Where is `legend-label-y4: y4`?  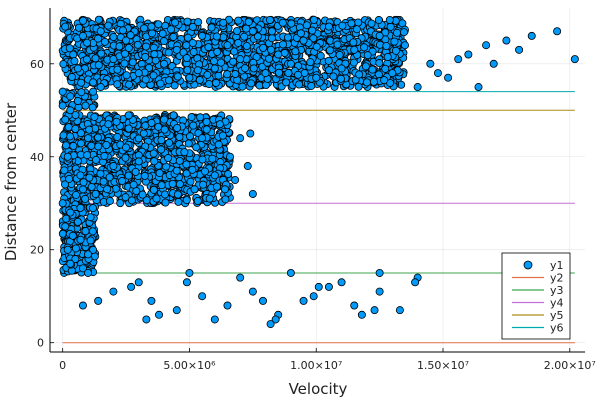 legend-label-y4: y4 is located at coordinates (557, 303).